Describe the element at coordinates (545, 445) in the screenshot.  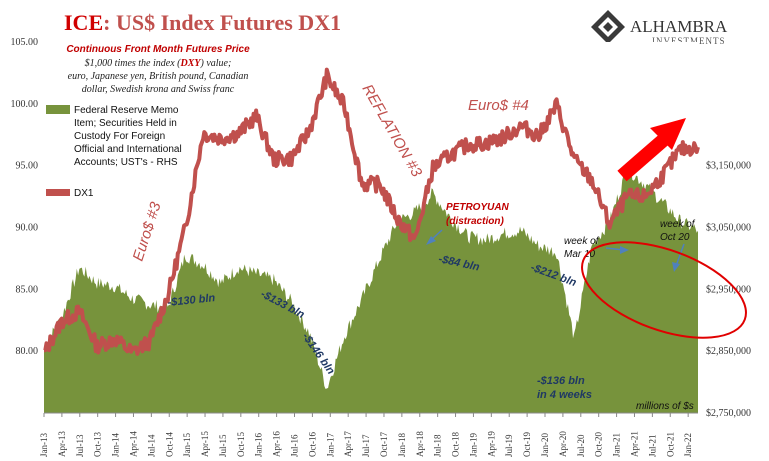
I see `x-tick-label: Jan-20` at that location.